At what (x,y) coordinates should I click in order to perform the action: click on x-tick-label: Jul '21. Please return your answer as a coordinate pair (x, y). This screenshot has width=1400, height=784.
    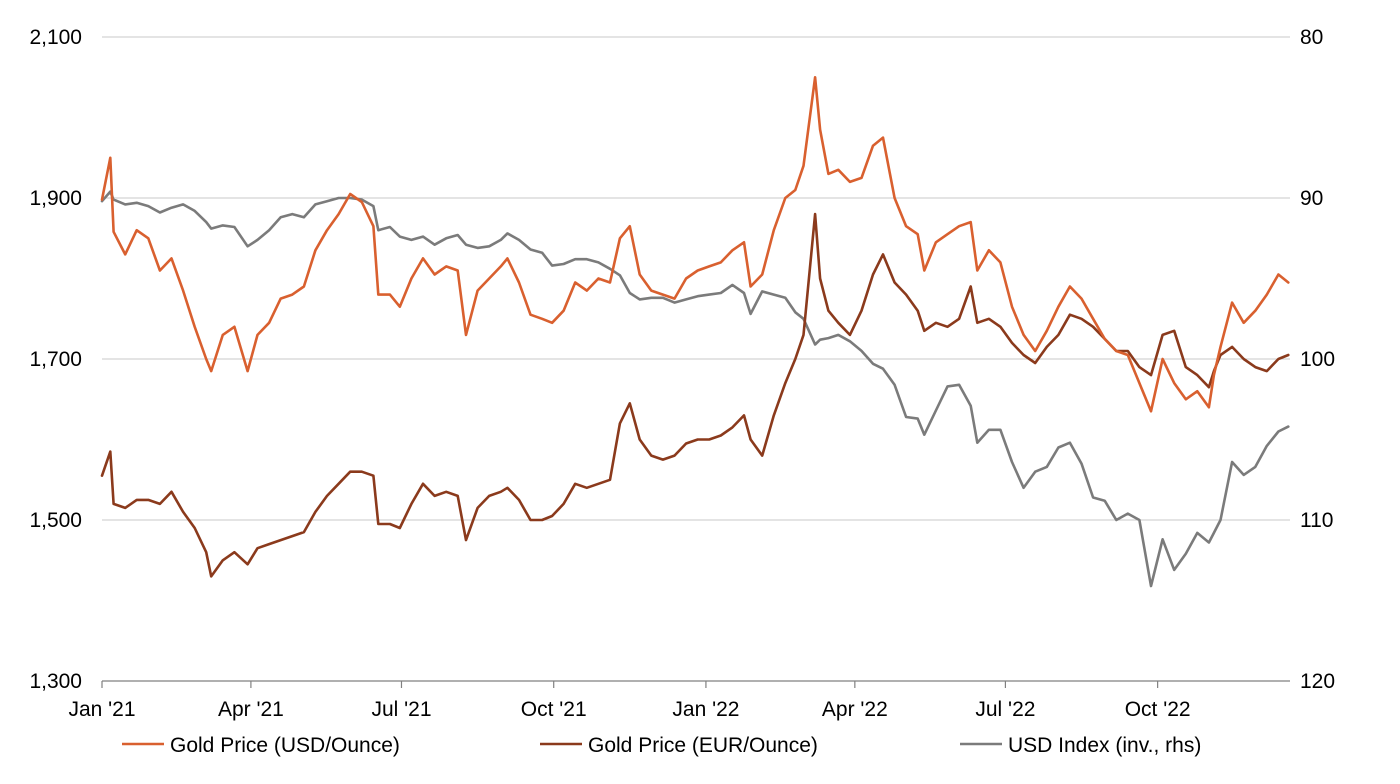
    Looking at the image, I should click on (401, 709).